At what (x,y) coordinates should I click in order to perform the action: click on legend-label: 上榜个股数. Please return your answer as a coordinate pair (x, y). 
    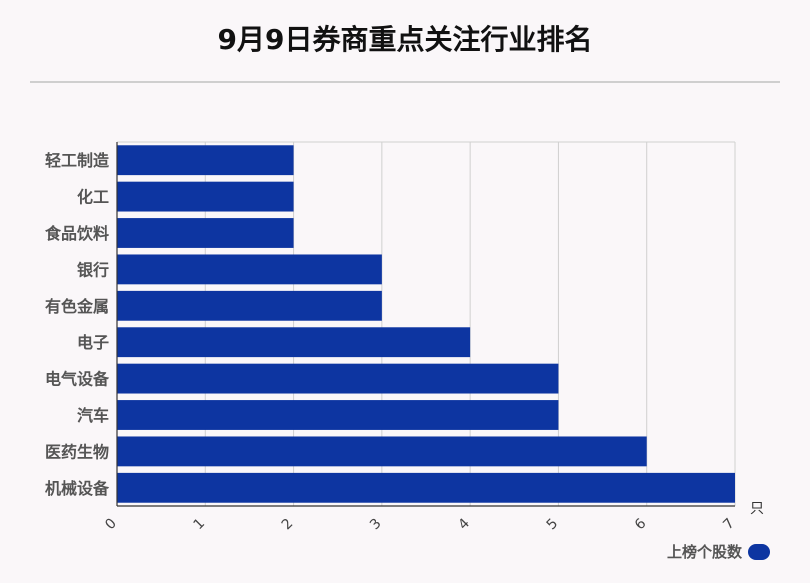
    Looking at the image, I should click on (704, 552).